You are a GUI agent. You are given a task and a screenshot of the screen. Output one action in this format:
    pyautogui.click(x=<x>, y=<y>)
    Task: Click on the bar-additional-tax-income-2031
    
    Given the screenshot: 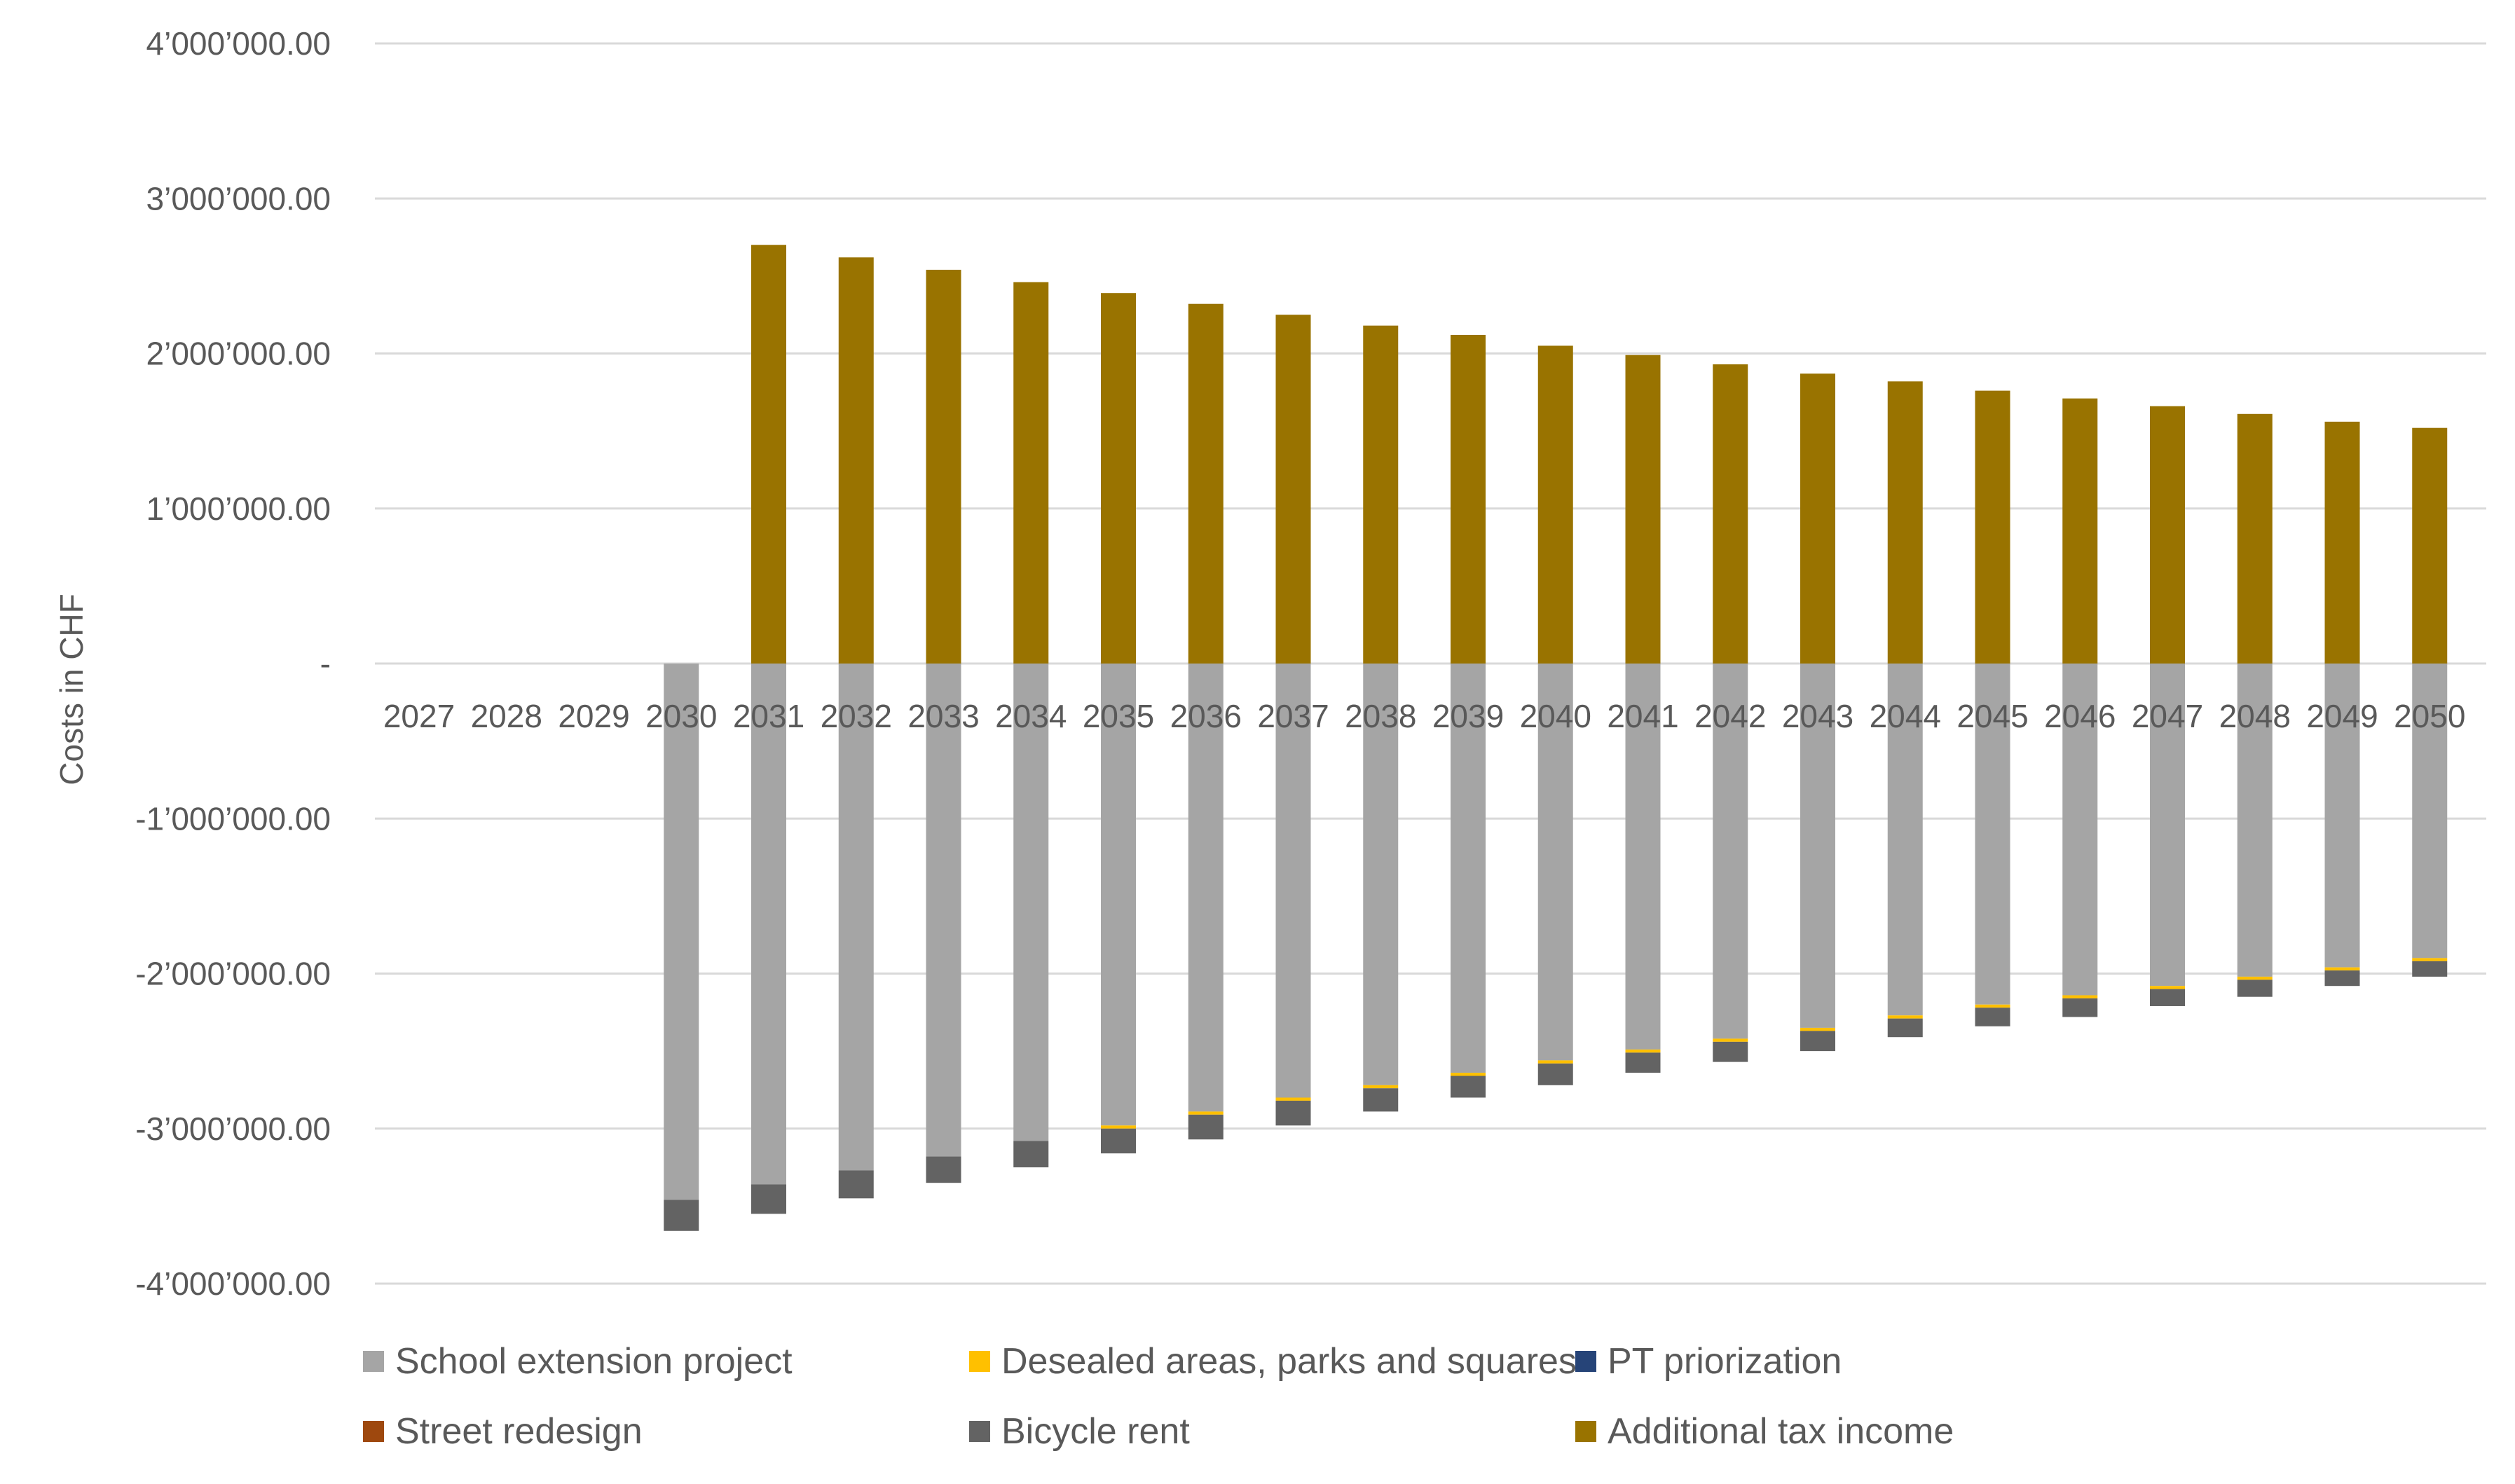 What is the action you would take?
    pyautogui.click(x=768, y=454)
    